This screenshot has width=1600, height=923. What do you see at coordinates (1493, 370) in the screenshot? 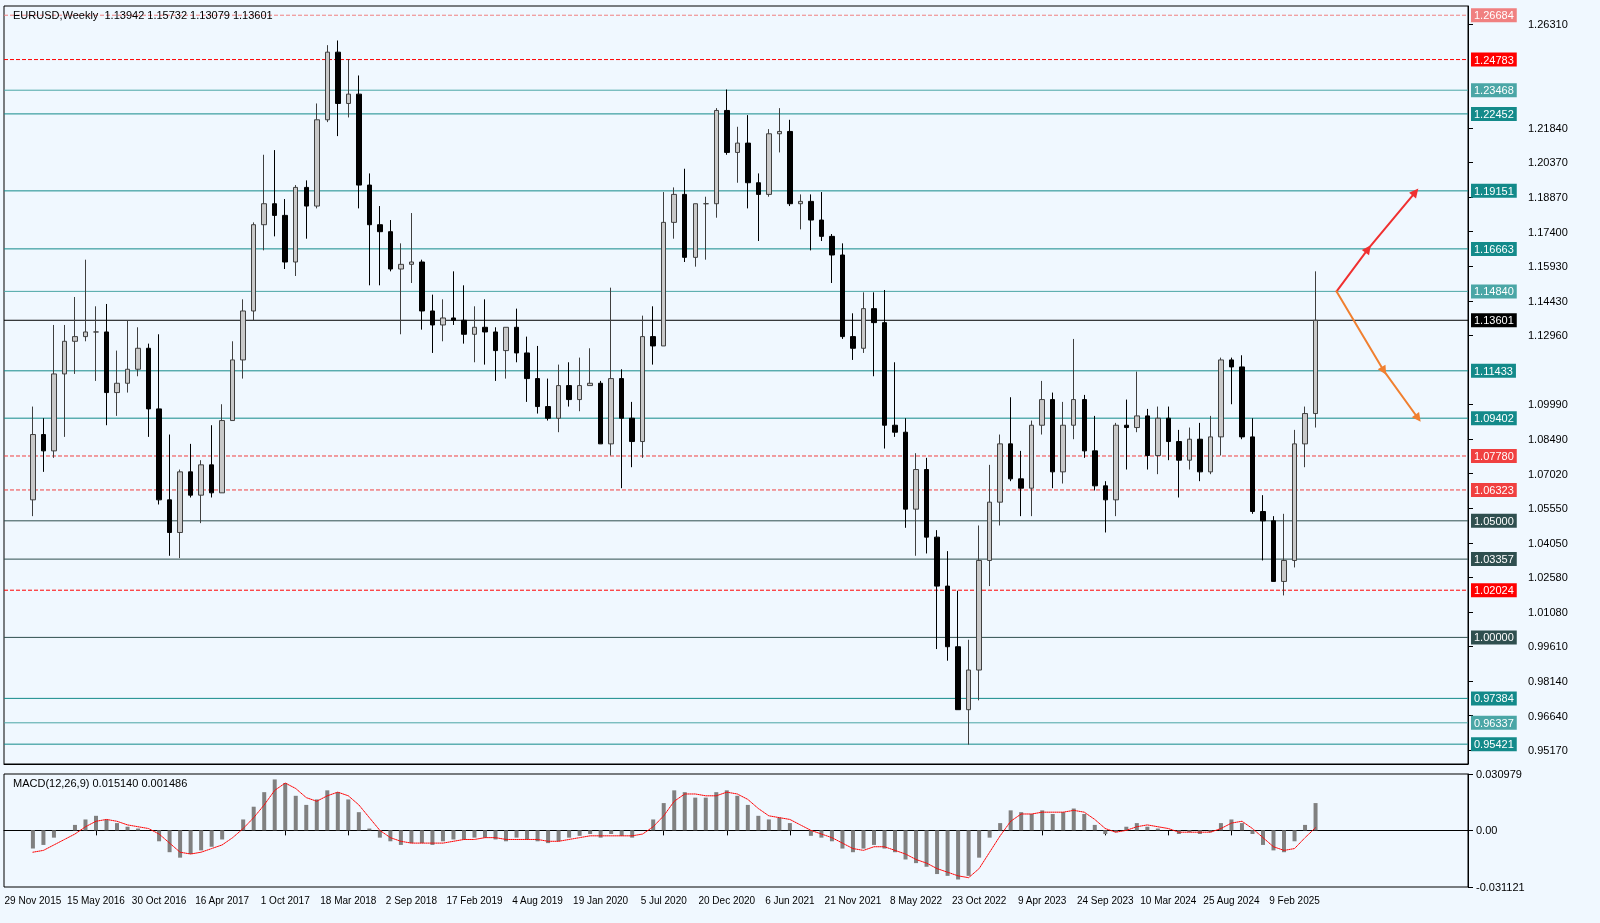
I see `ref-line-label: 1.11433` at bounding box center [1493, 370].